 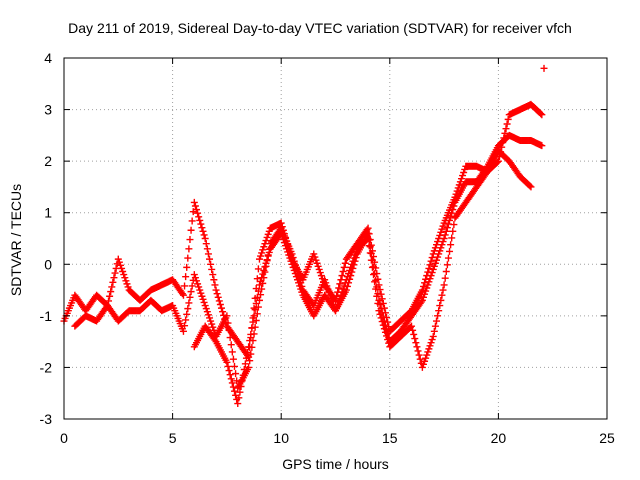 What do you see at coordinates (46, 419) in the screenshot?
I see `y-tick-label: -3` at bounding box center [46, 419].